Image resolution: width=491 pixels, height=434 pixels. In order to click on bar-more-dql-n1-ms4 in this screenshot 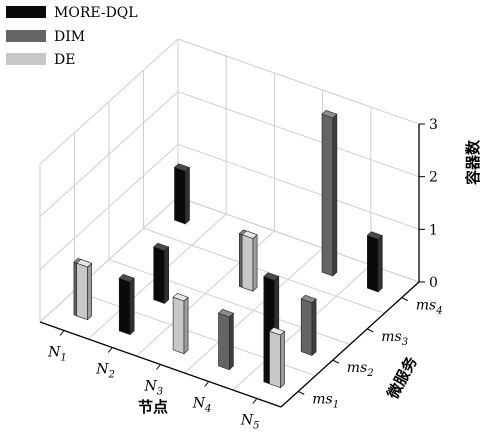, I will do `click(182, 194)`.